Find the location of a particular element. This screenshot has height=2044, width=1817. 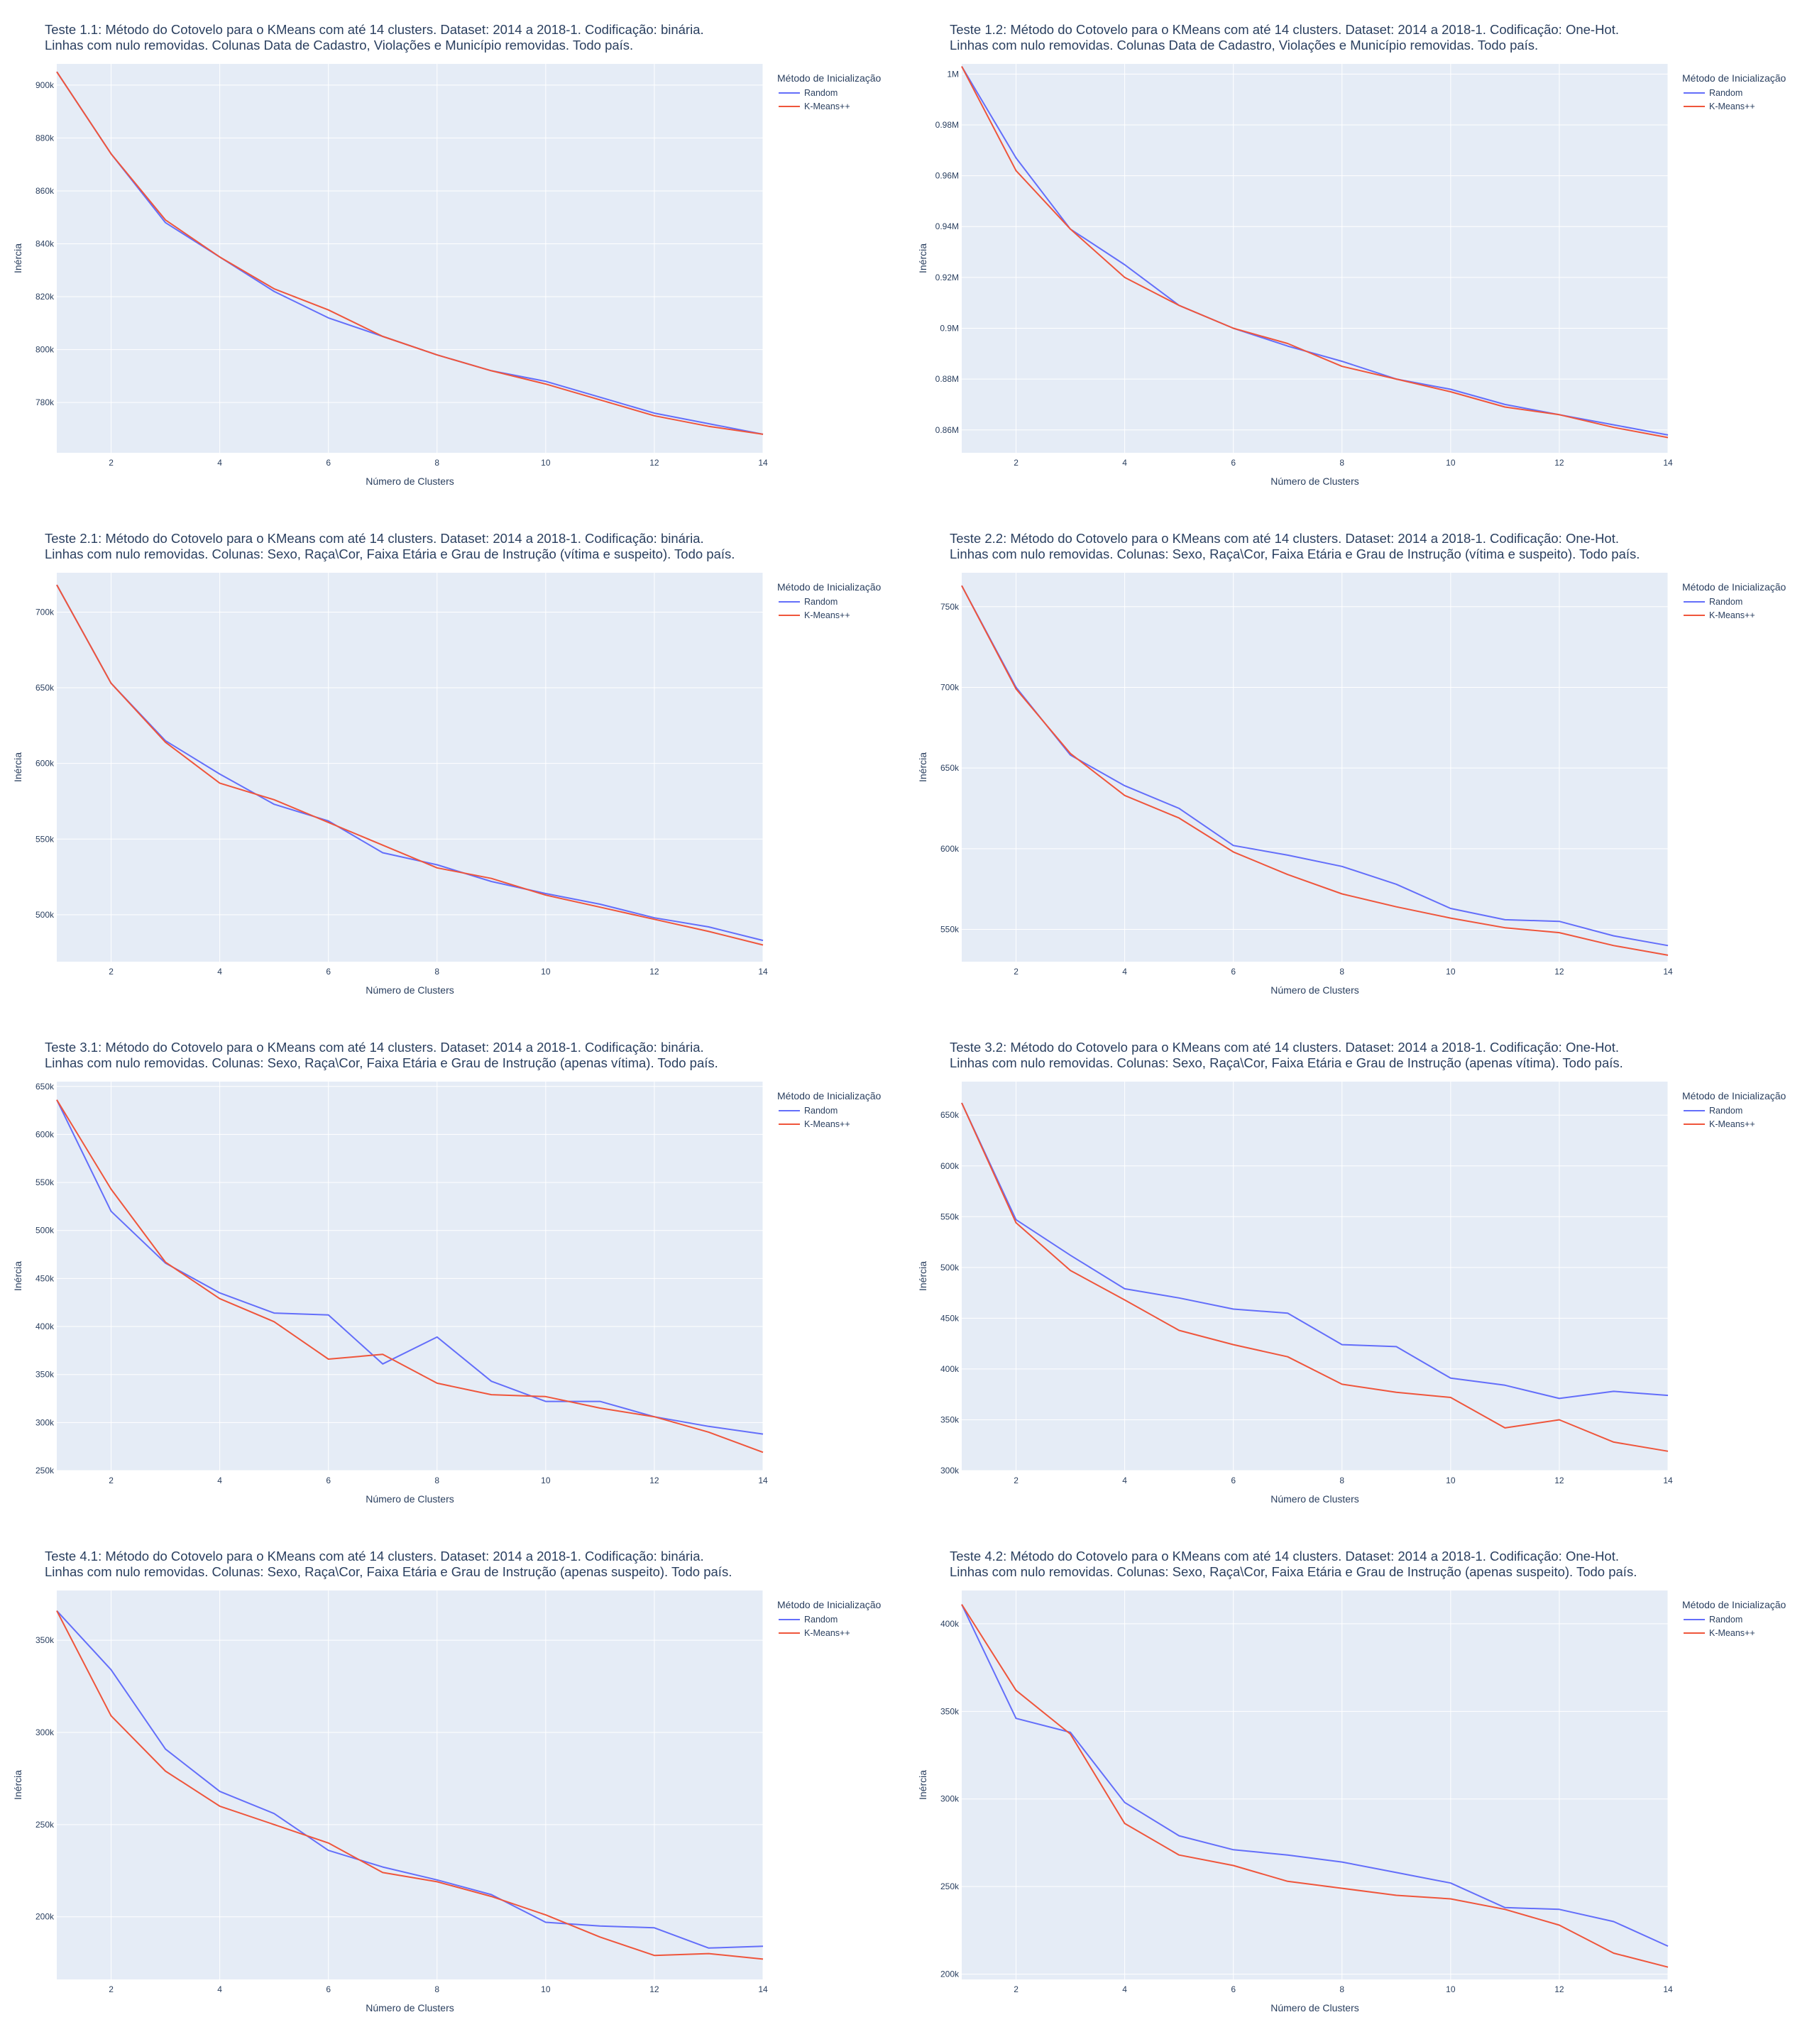

random-series-line is located at coordinates (1315, 1251).